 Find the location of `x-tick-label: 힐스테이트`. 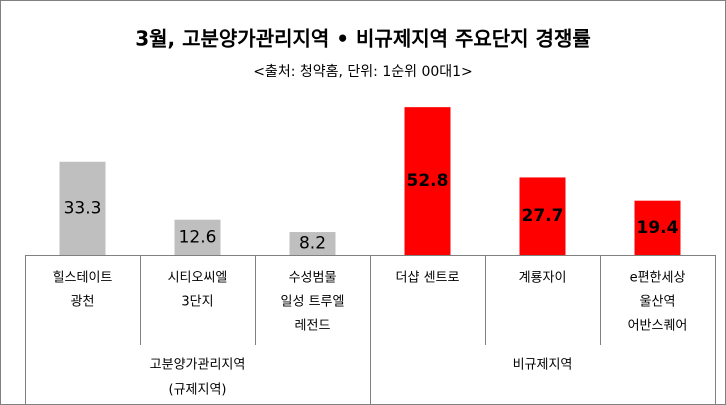

x-tick-label: 힐스테이트 is located at coordinates (83, 278).